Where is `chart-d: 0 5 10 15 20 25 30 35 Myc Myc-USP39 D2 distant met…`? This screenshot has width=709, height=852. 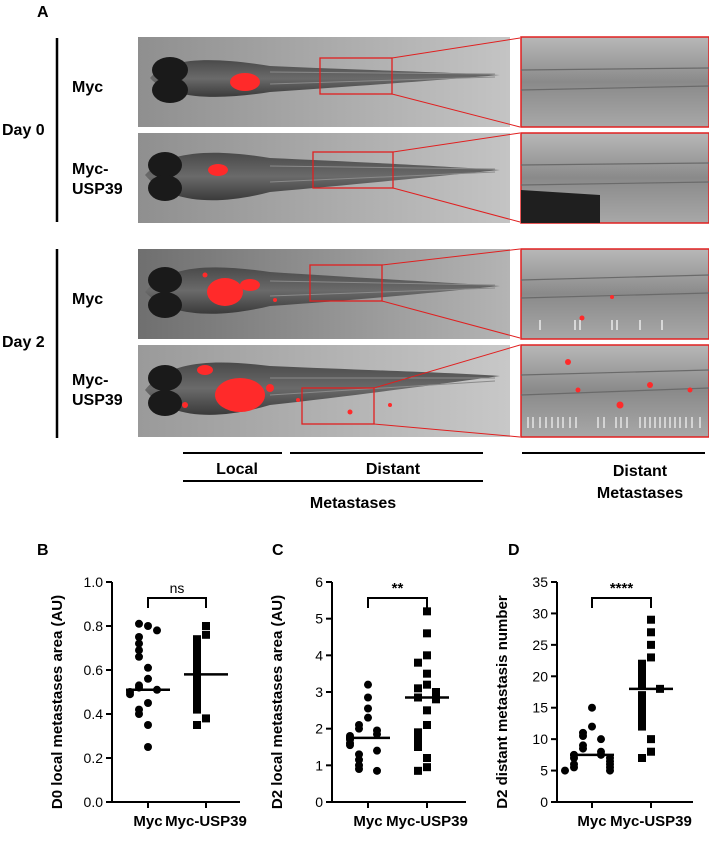 chart-d: 0 5 10 15 20 25 30 35 Myc Myc-USP39 D2 distant met… is located at coordinates (593, 702).